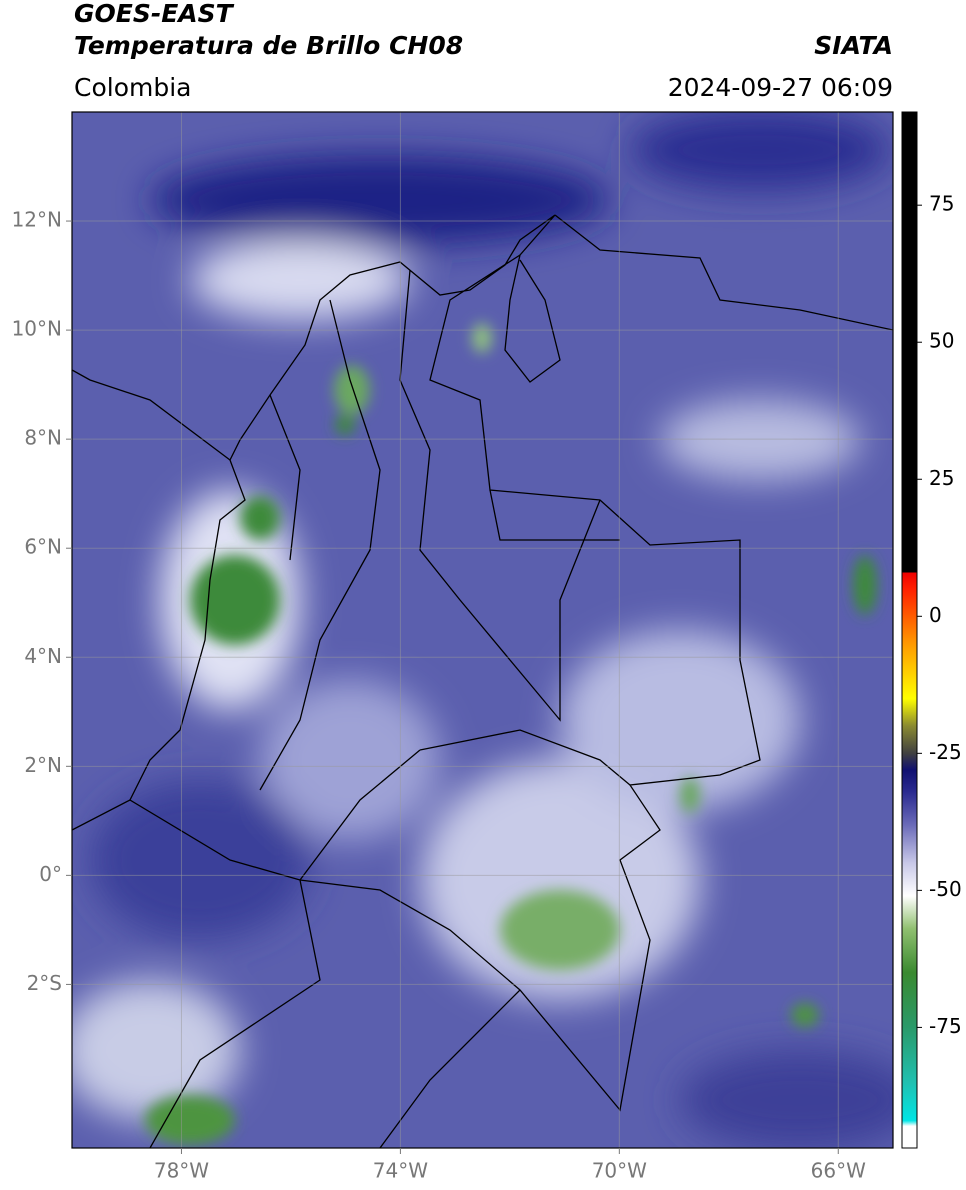 Image resolution: width=966 pixels, height=1190 pixels. What do you see at coordinates (945, 752) in the screenshot?
I see `colorbar-tick-label: -25` at bounding box center [945, 752].